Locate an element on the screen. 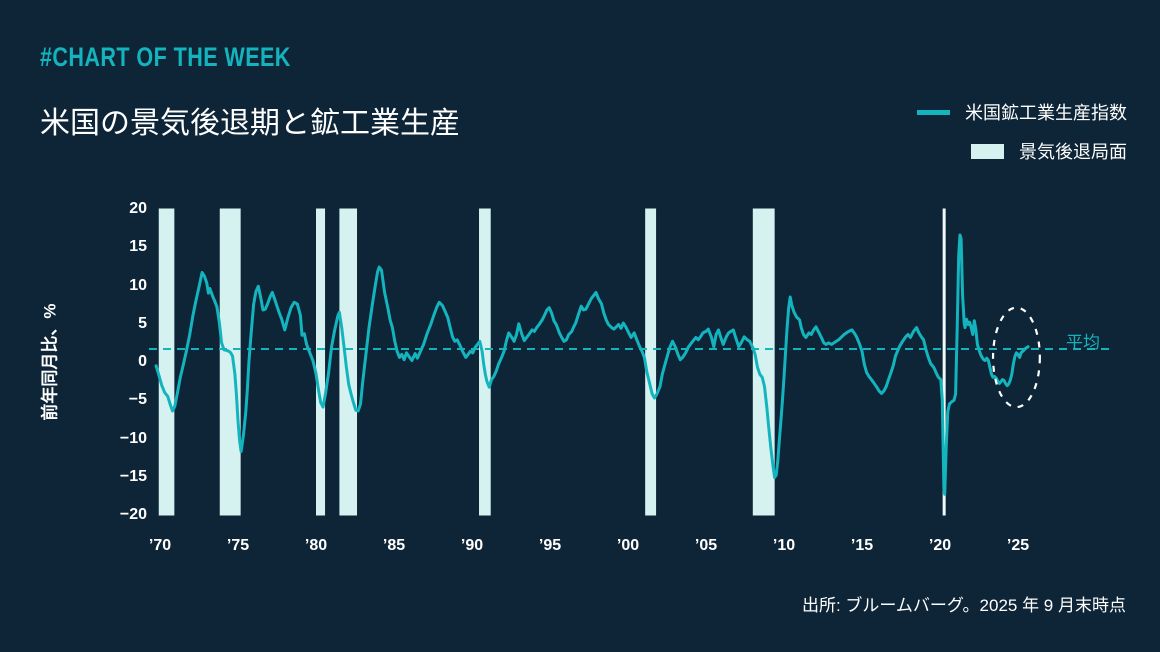 The image size is (1160, 652). x-tick: ’70 is located at coordinates (160, 545).